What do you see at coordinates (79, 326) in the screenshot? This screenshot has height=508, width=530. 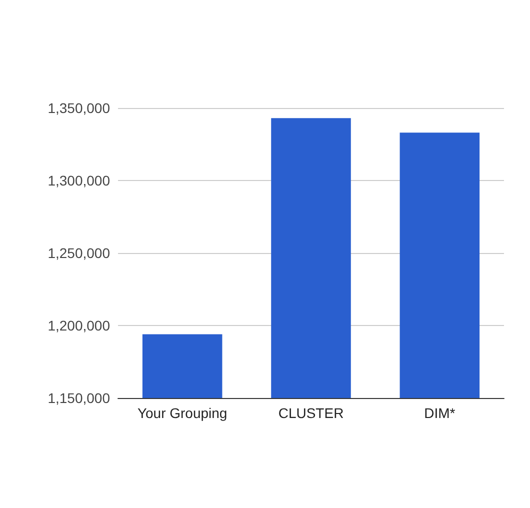 I see `y-tick-label: 1,200,000` at bounding box center [79, 326].